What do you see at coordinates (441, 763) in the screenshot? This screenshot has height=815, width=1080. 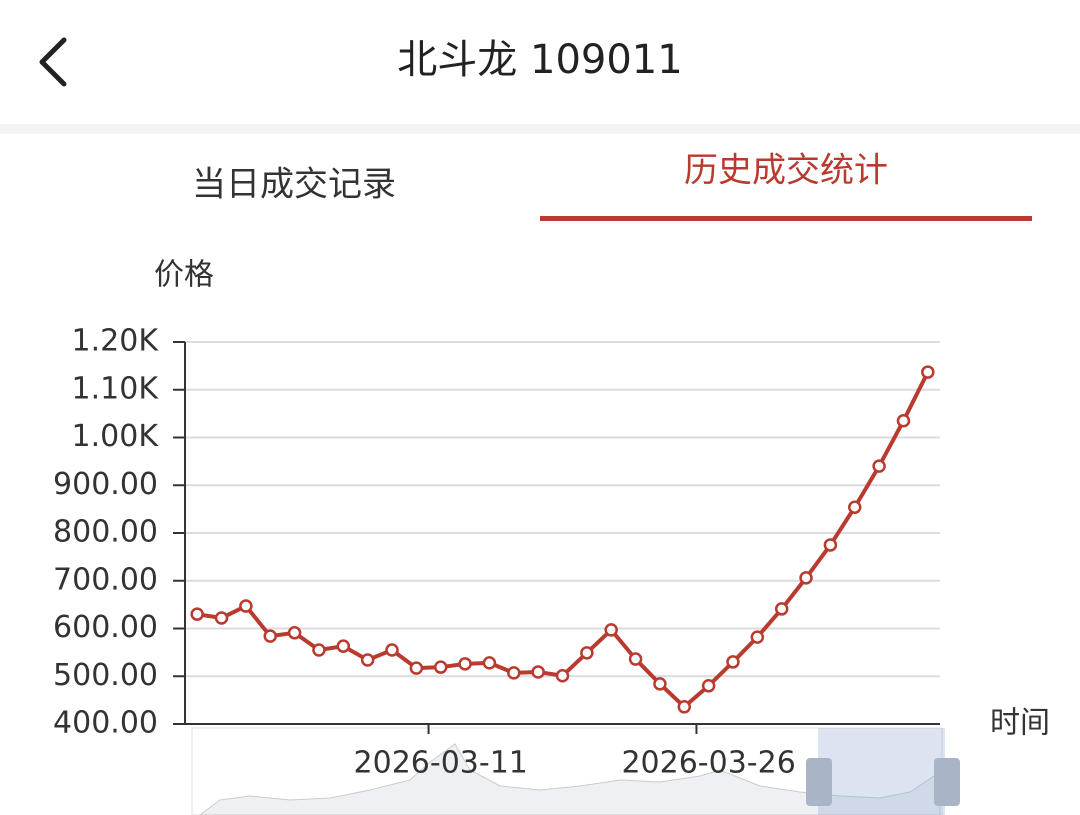 I see `x-tick-label: 2026-03-11` at bounding box center [441, 763].